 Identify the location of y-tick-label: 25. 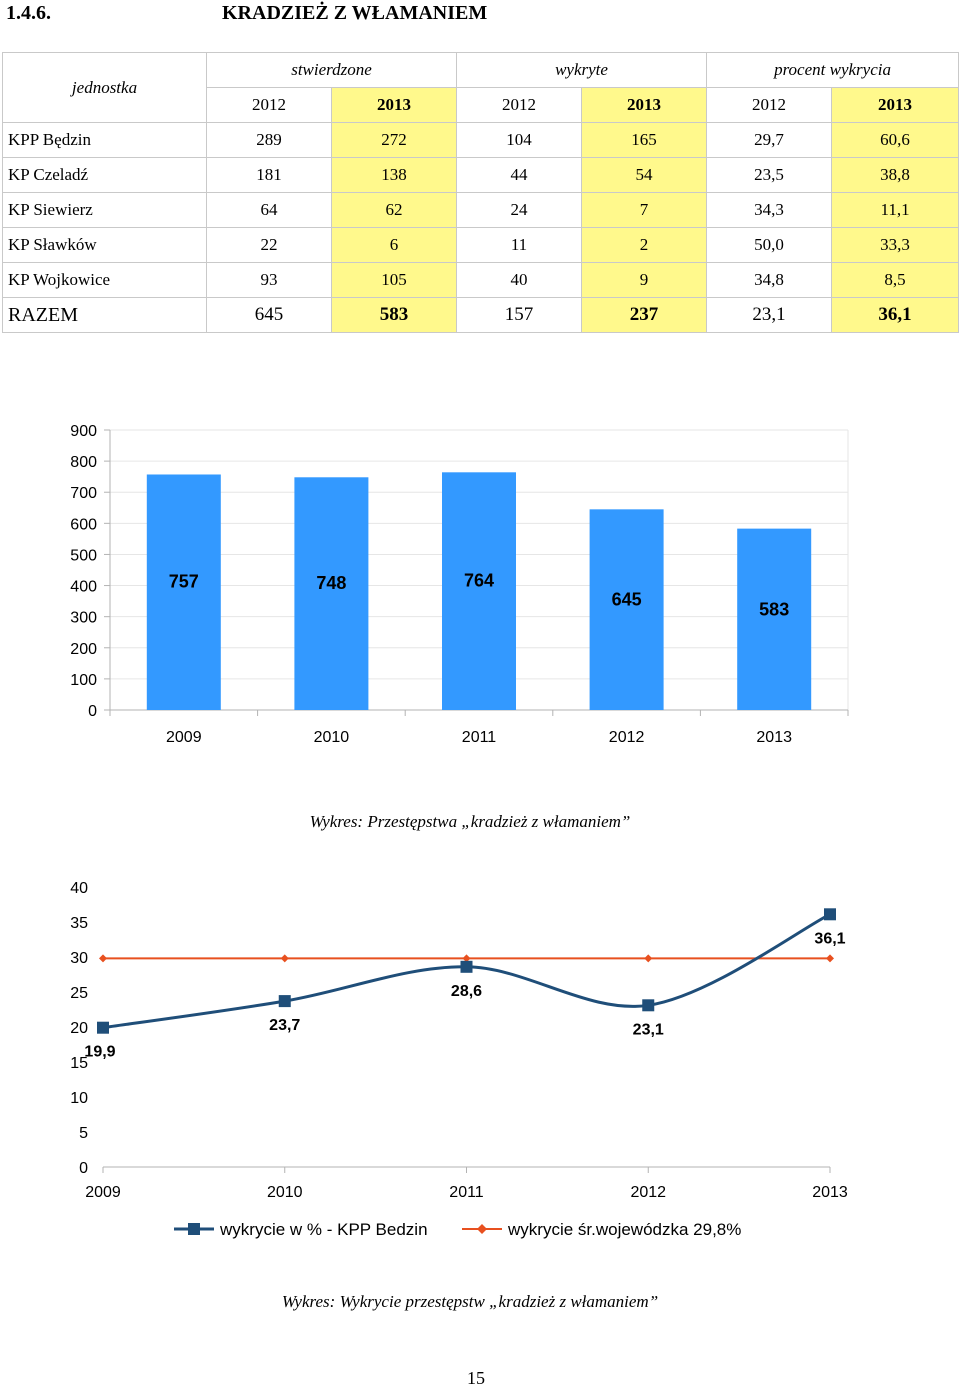
(79, 993).